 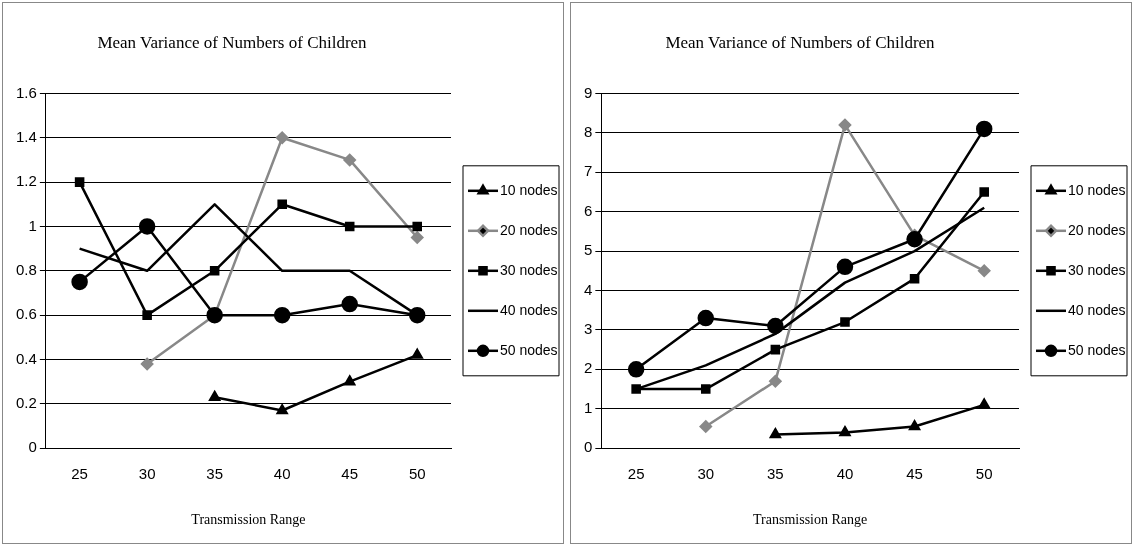 What do you see at coordinates (26, 358) in the screenshot?
I see `y-tick-label: 0.4` at bounding box center [26, 358].